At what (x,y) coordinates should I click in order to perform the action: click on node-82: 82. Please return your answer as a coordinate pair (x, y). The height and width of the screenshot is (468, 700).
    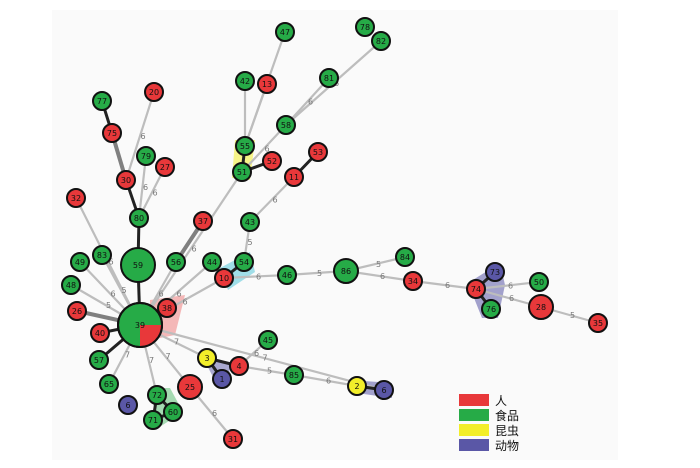
    Looking at the image, I should click on (381, 41).